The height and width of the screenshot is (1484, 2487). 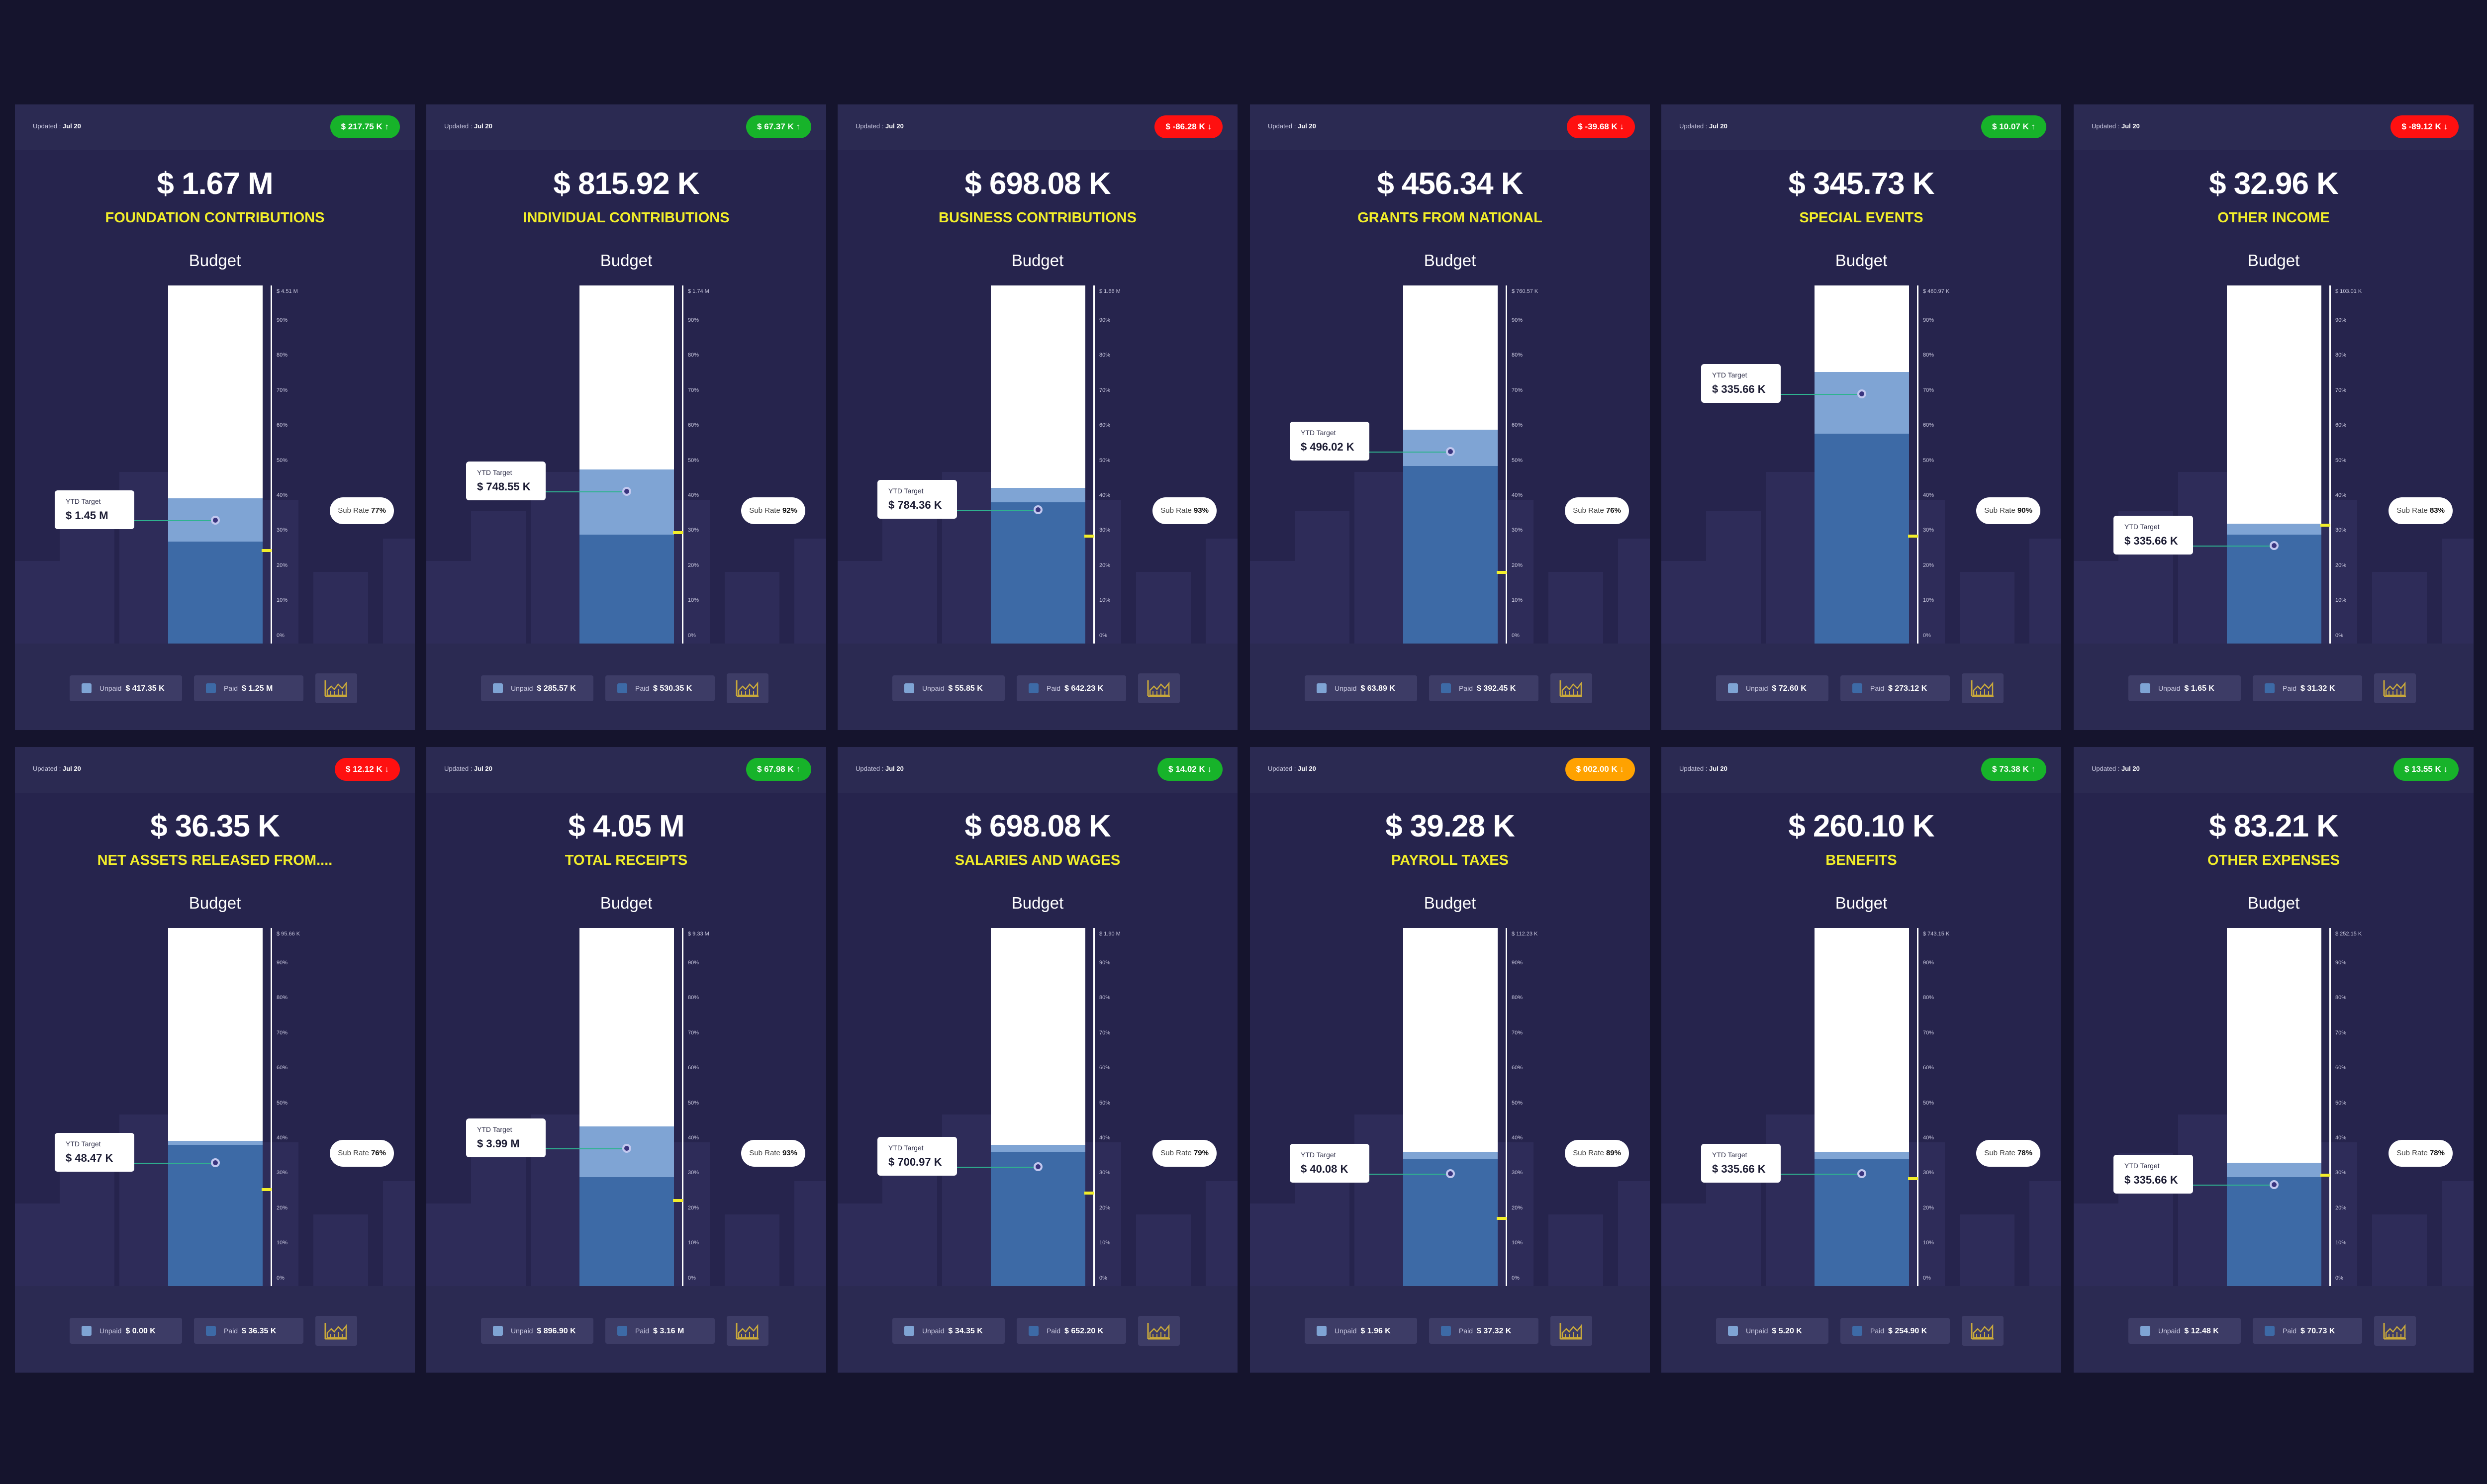 What do you see at coordinates (1895, 1331) in the screenshot?
I see `paid-legend-chip: Paid $ 254.90 K` at bounding box center [1895, 1331].